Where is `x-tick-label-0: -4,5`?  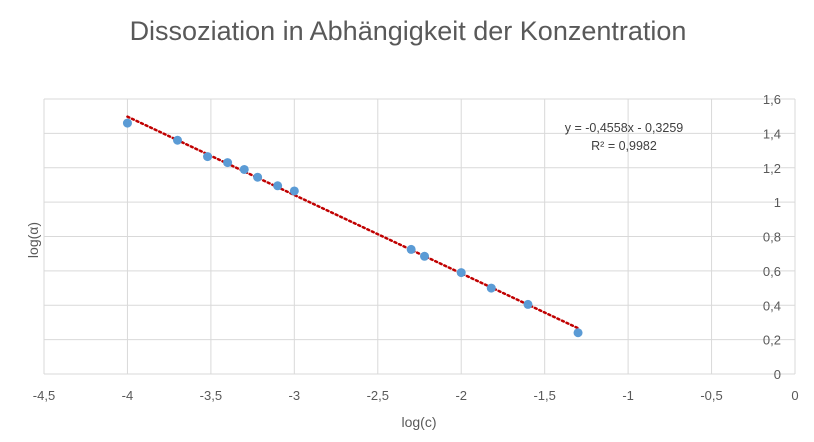 x-tick-label-0: -4,5 is located at coordinates (44, 395).